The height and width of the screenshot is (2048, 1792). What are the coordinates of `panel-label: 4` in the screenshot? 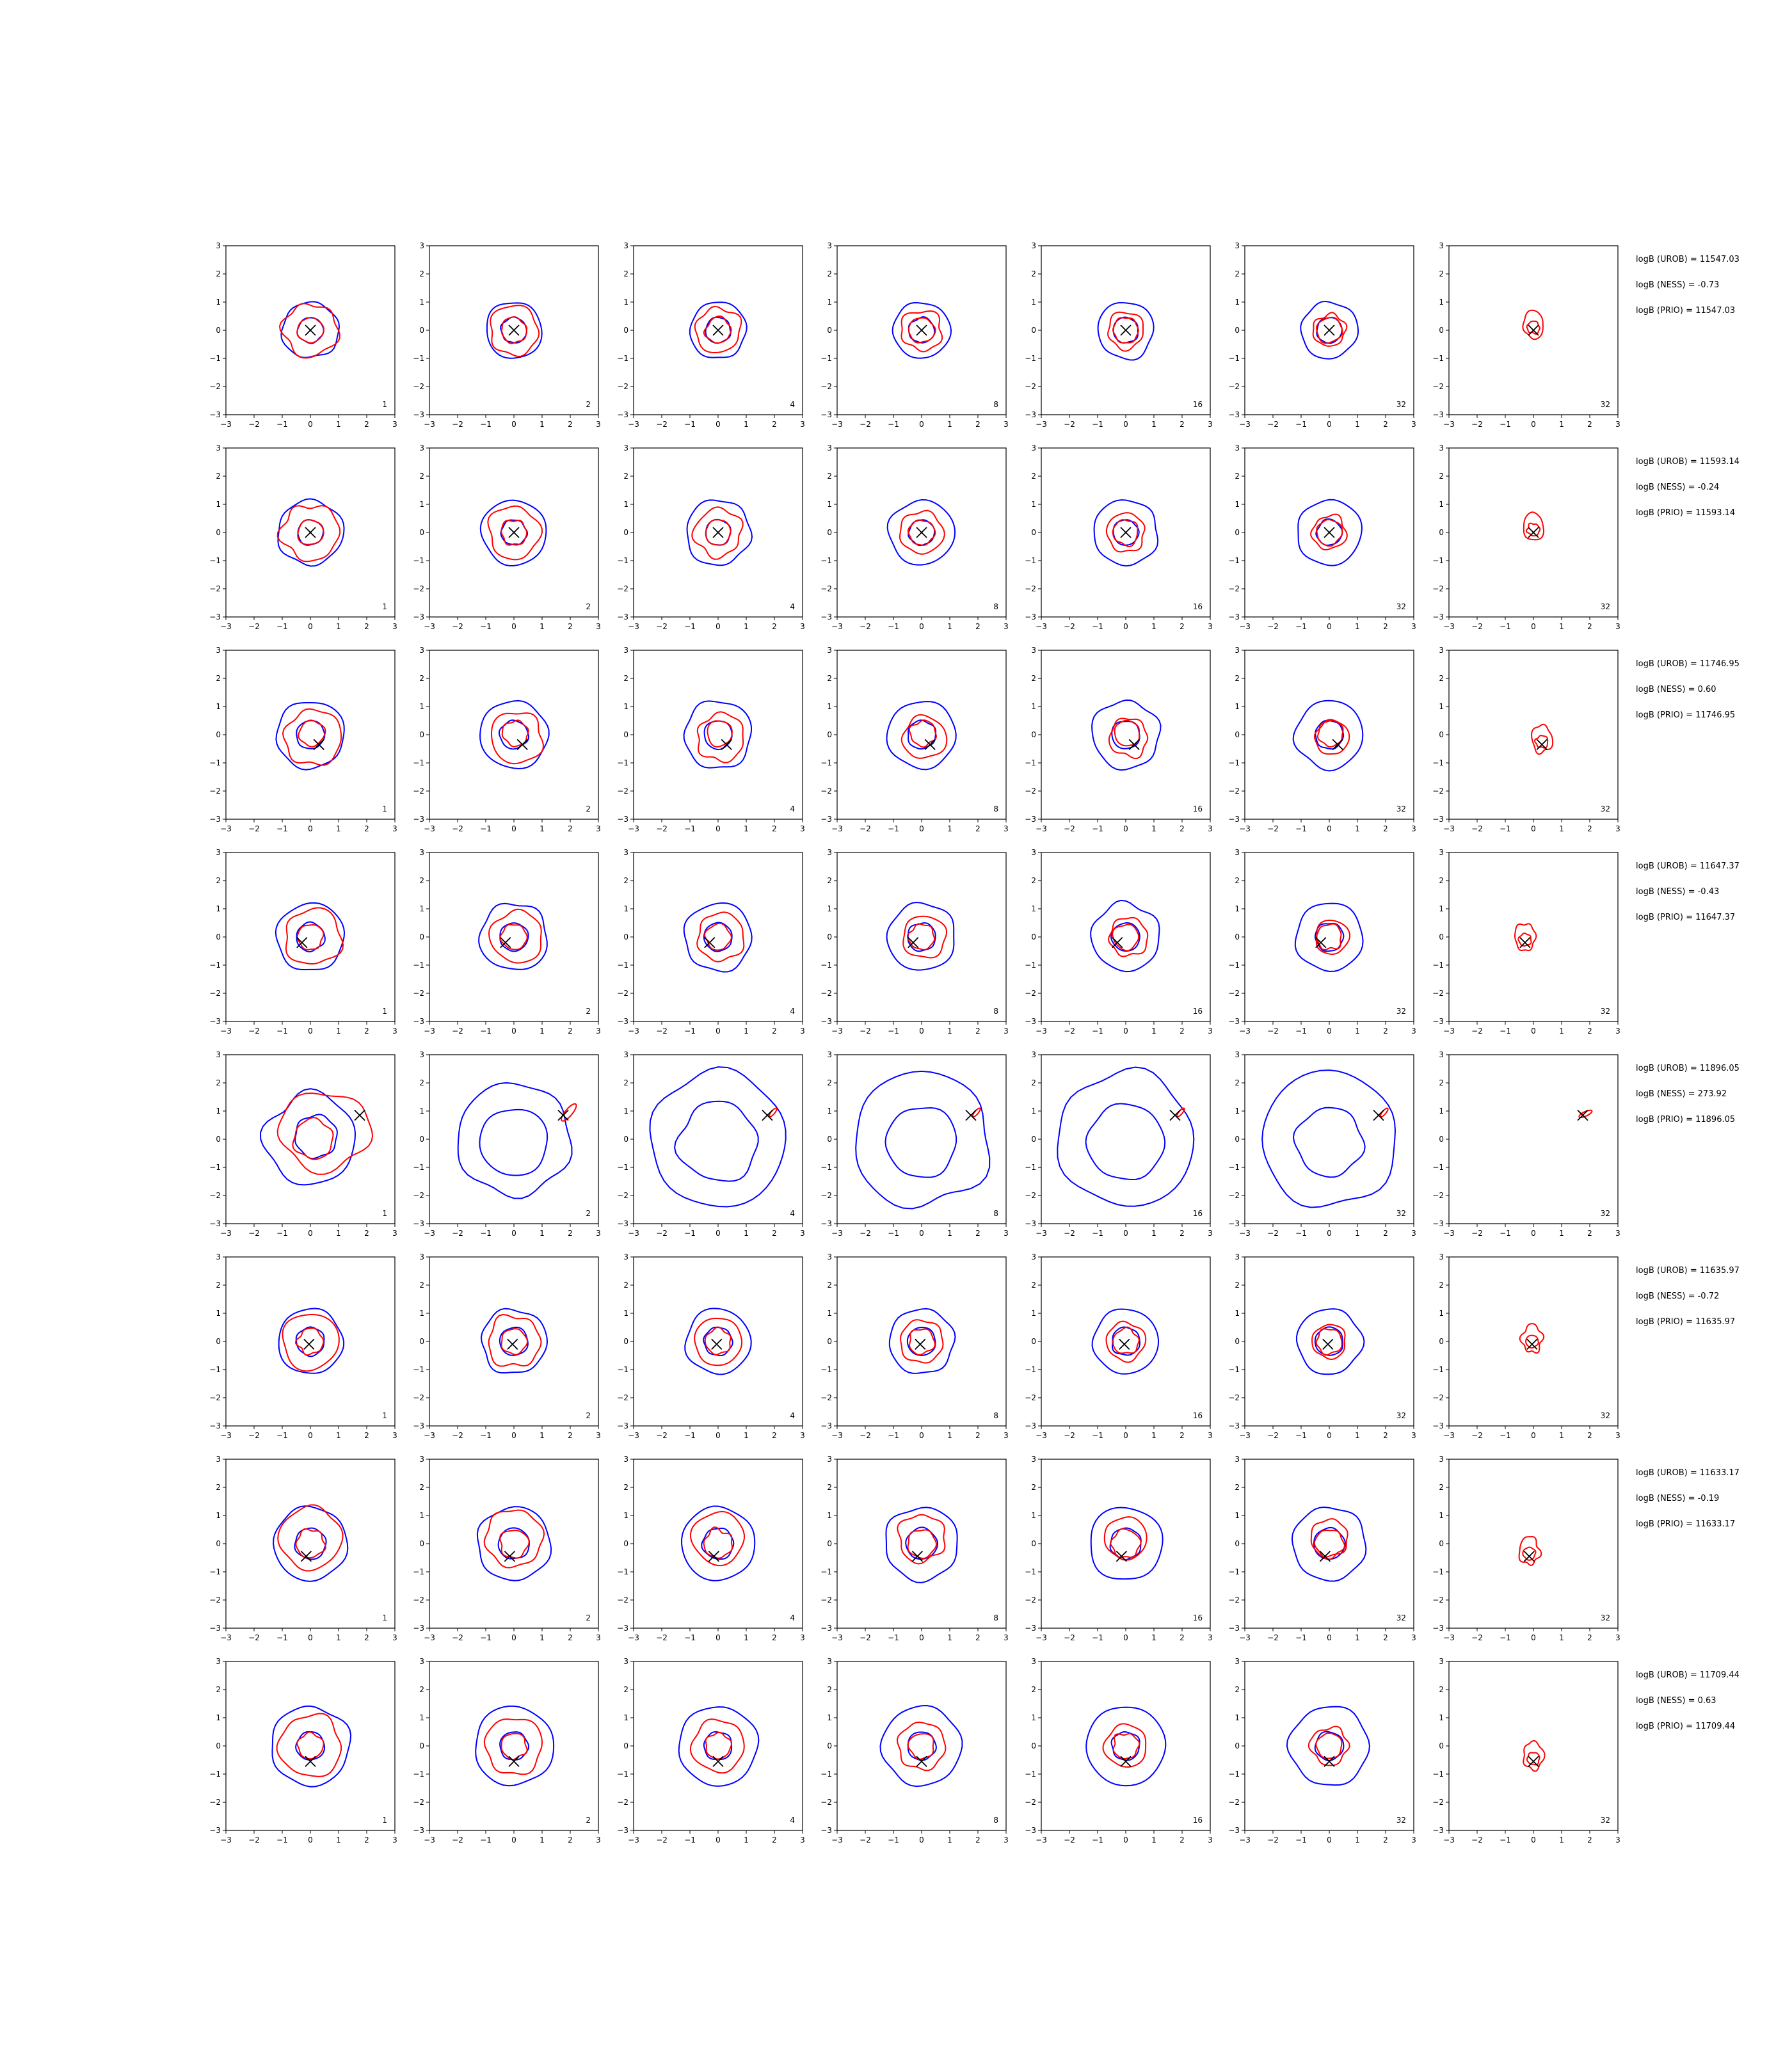 It's located at (792, 808).